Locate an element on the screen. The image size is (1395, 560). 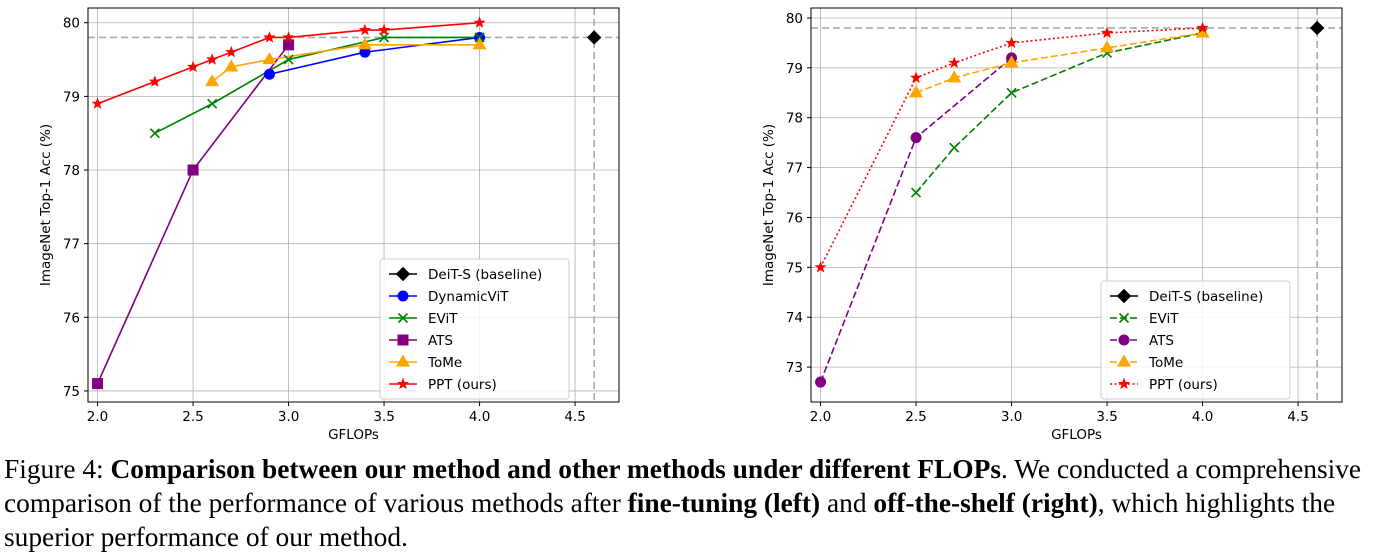
y-tick-label: 77 is located at coordinates (794, 169).